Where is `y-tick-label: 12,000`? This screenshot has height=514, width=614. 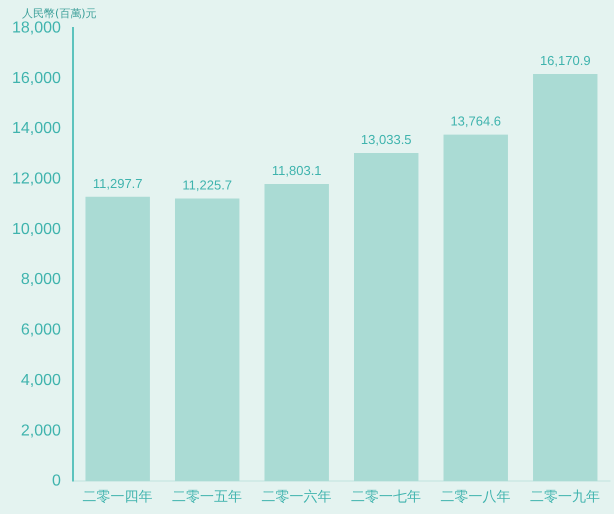
y-tick-label: 12,000 is located at coordinates (37, 179).